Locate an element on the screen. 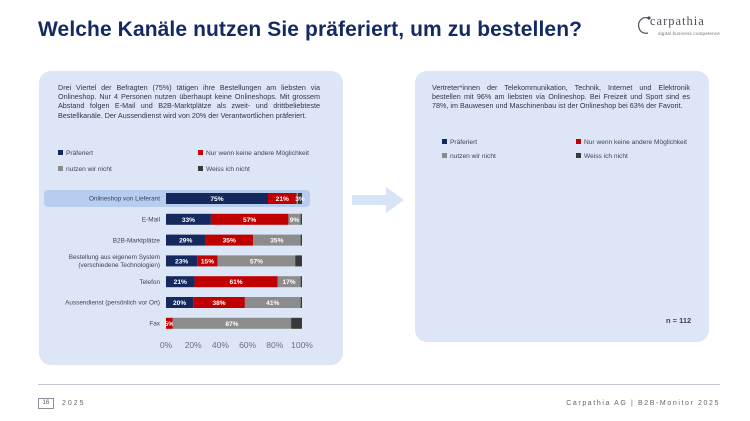  tick-label: 0% is located at coordinates (166, 345).